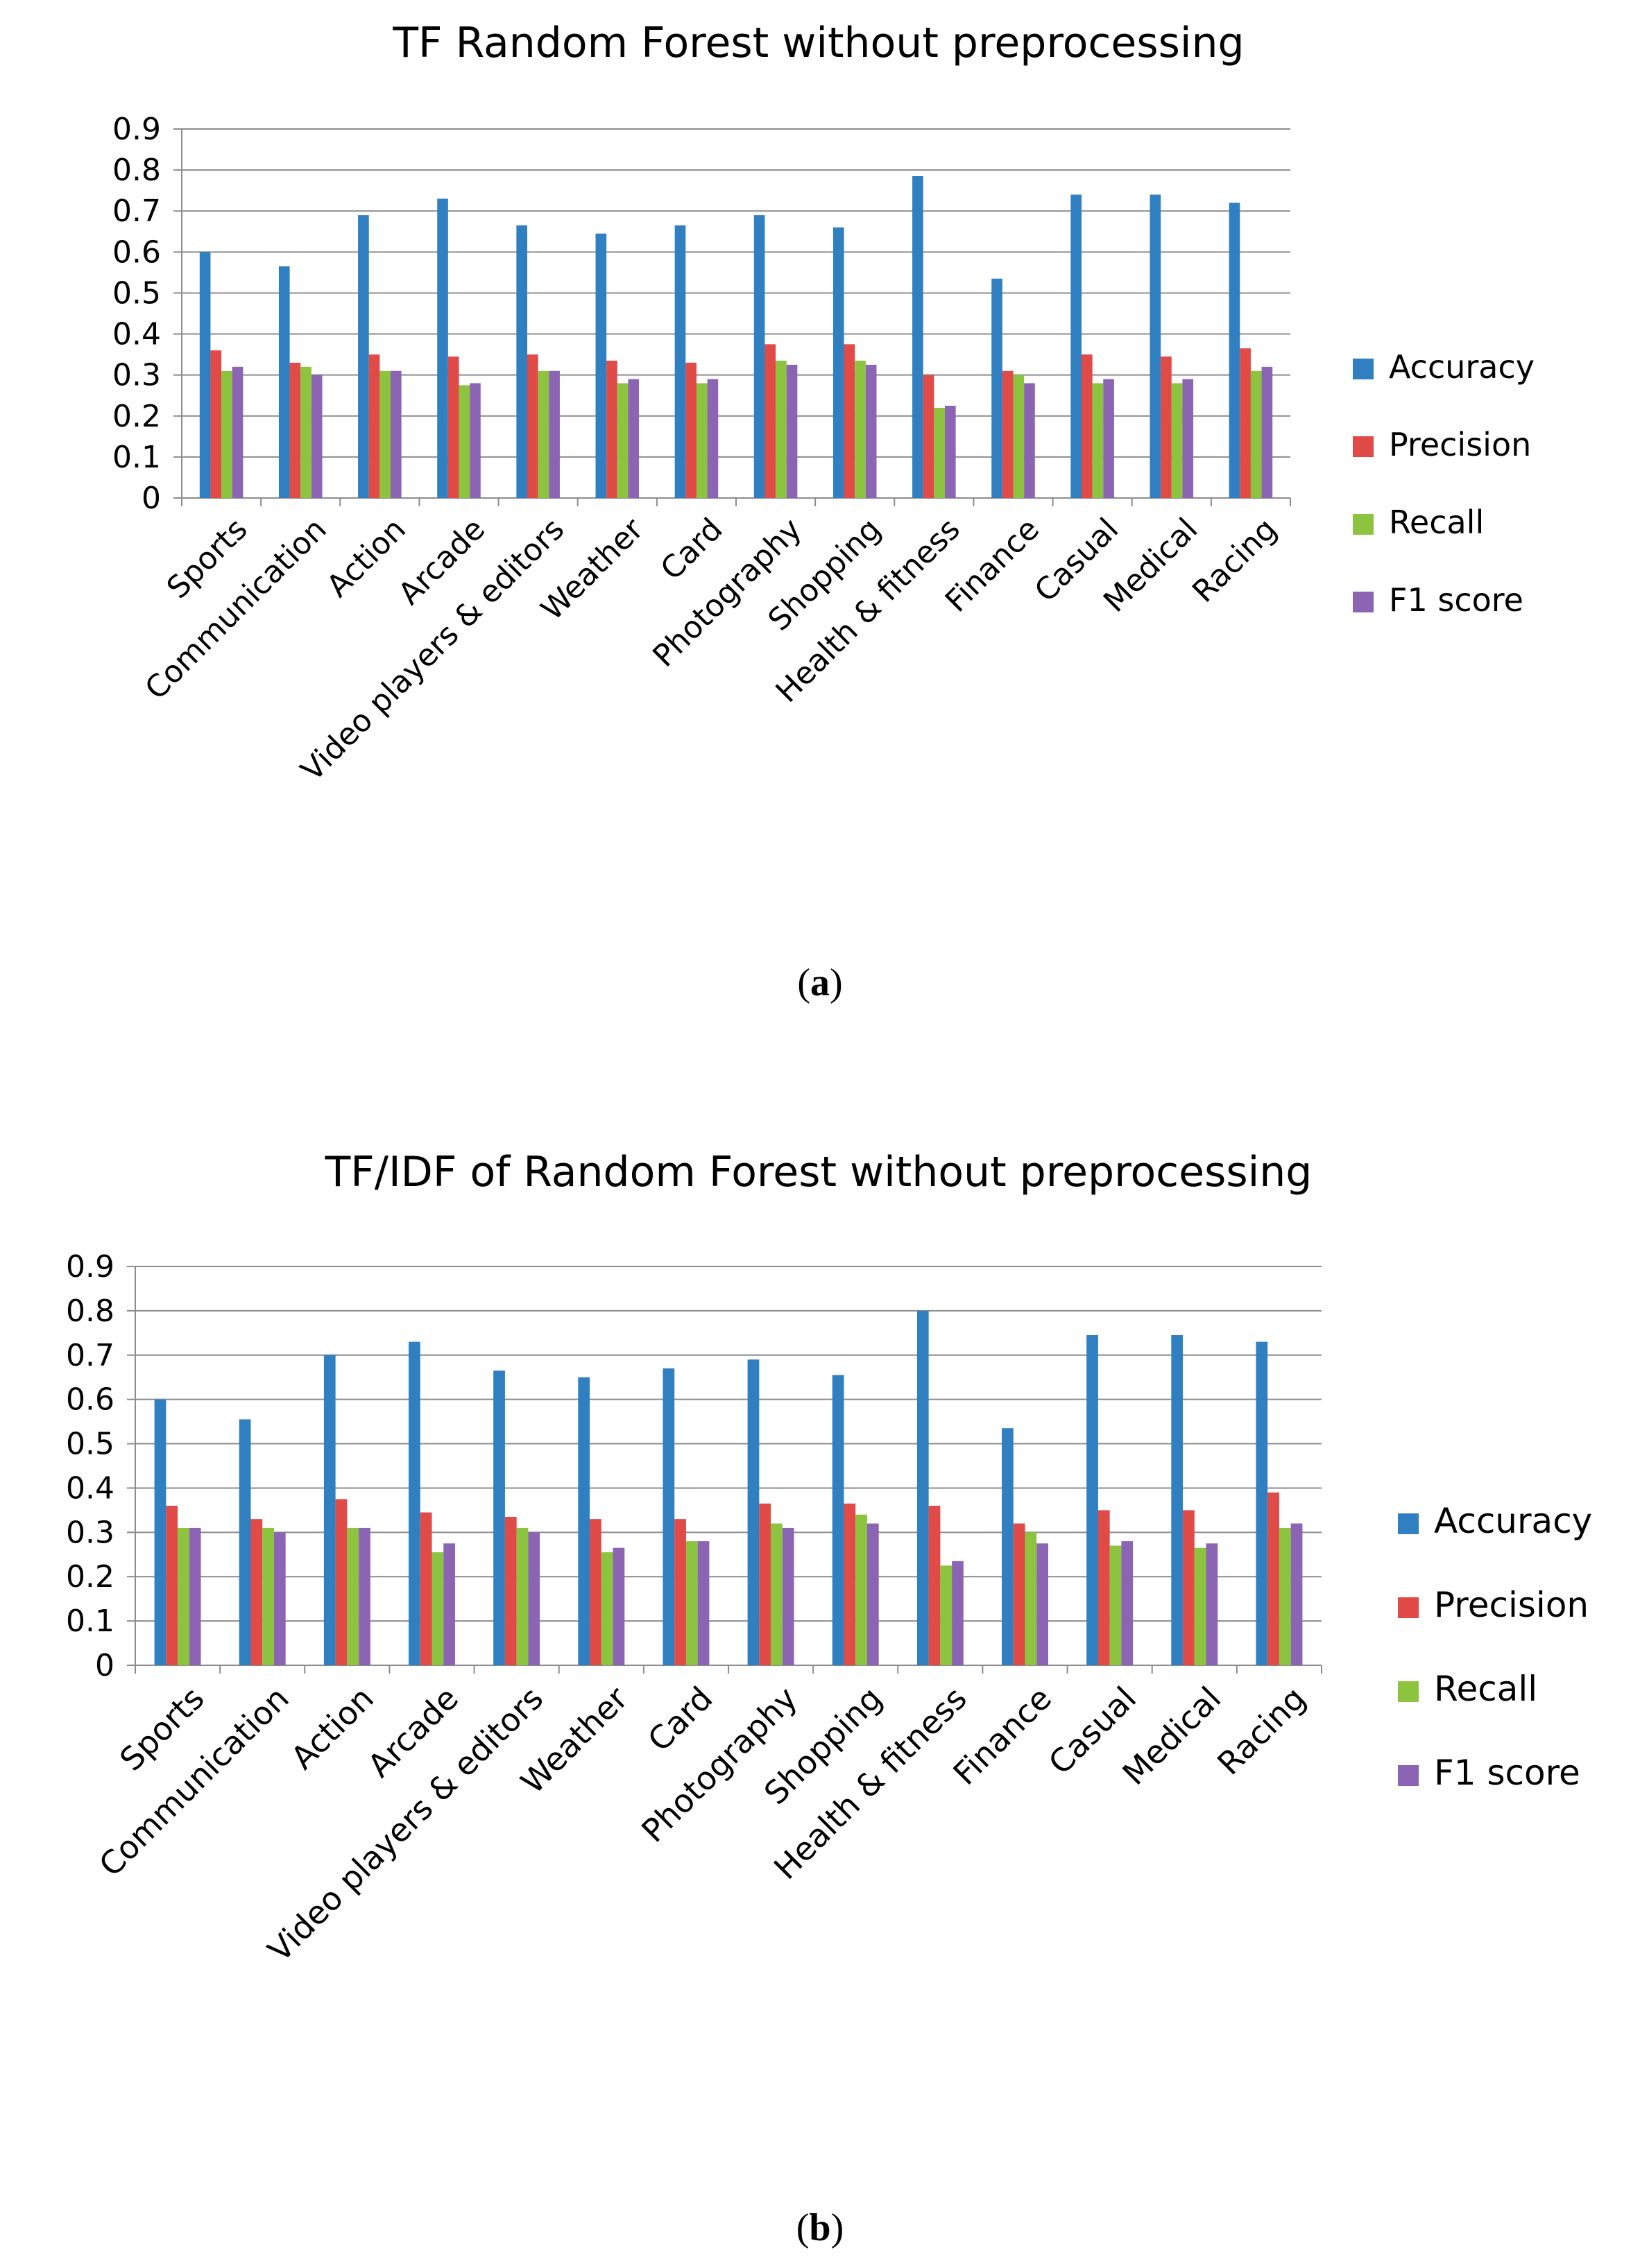 This screenshot has height=2268, width=1640. Describe the element at coordinates (803, 2228) in the screenshot. I see `caption-open: (` at that location.